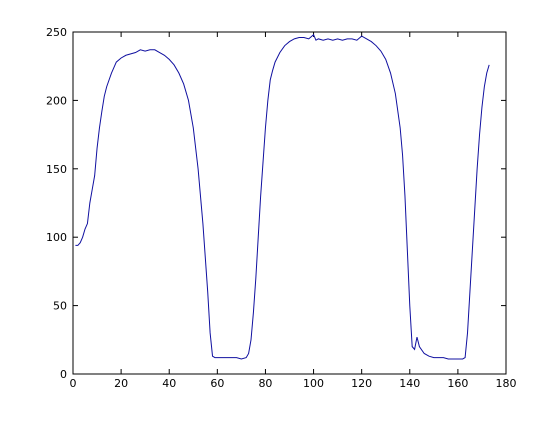  What do you see at coordinates (56, 100) in the screenshot?
I see `y-tick-label: 200` at bounding box center [56, 100].